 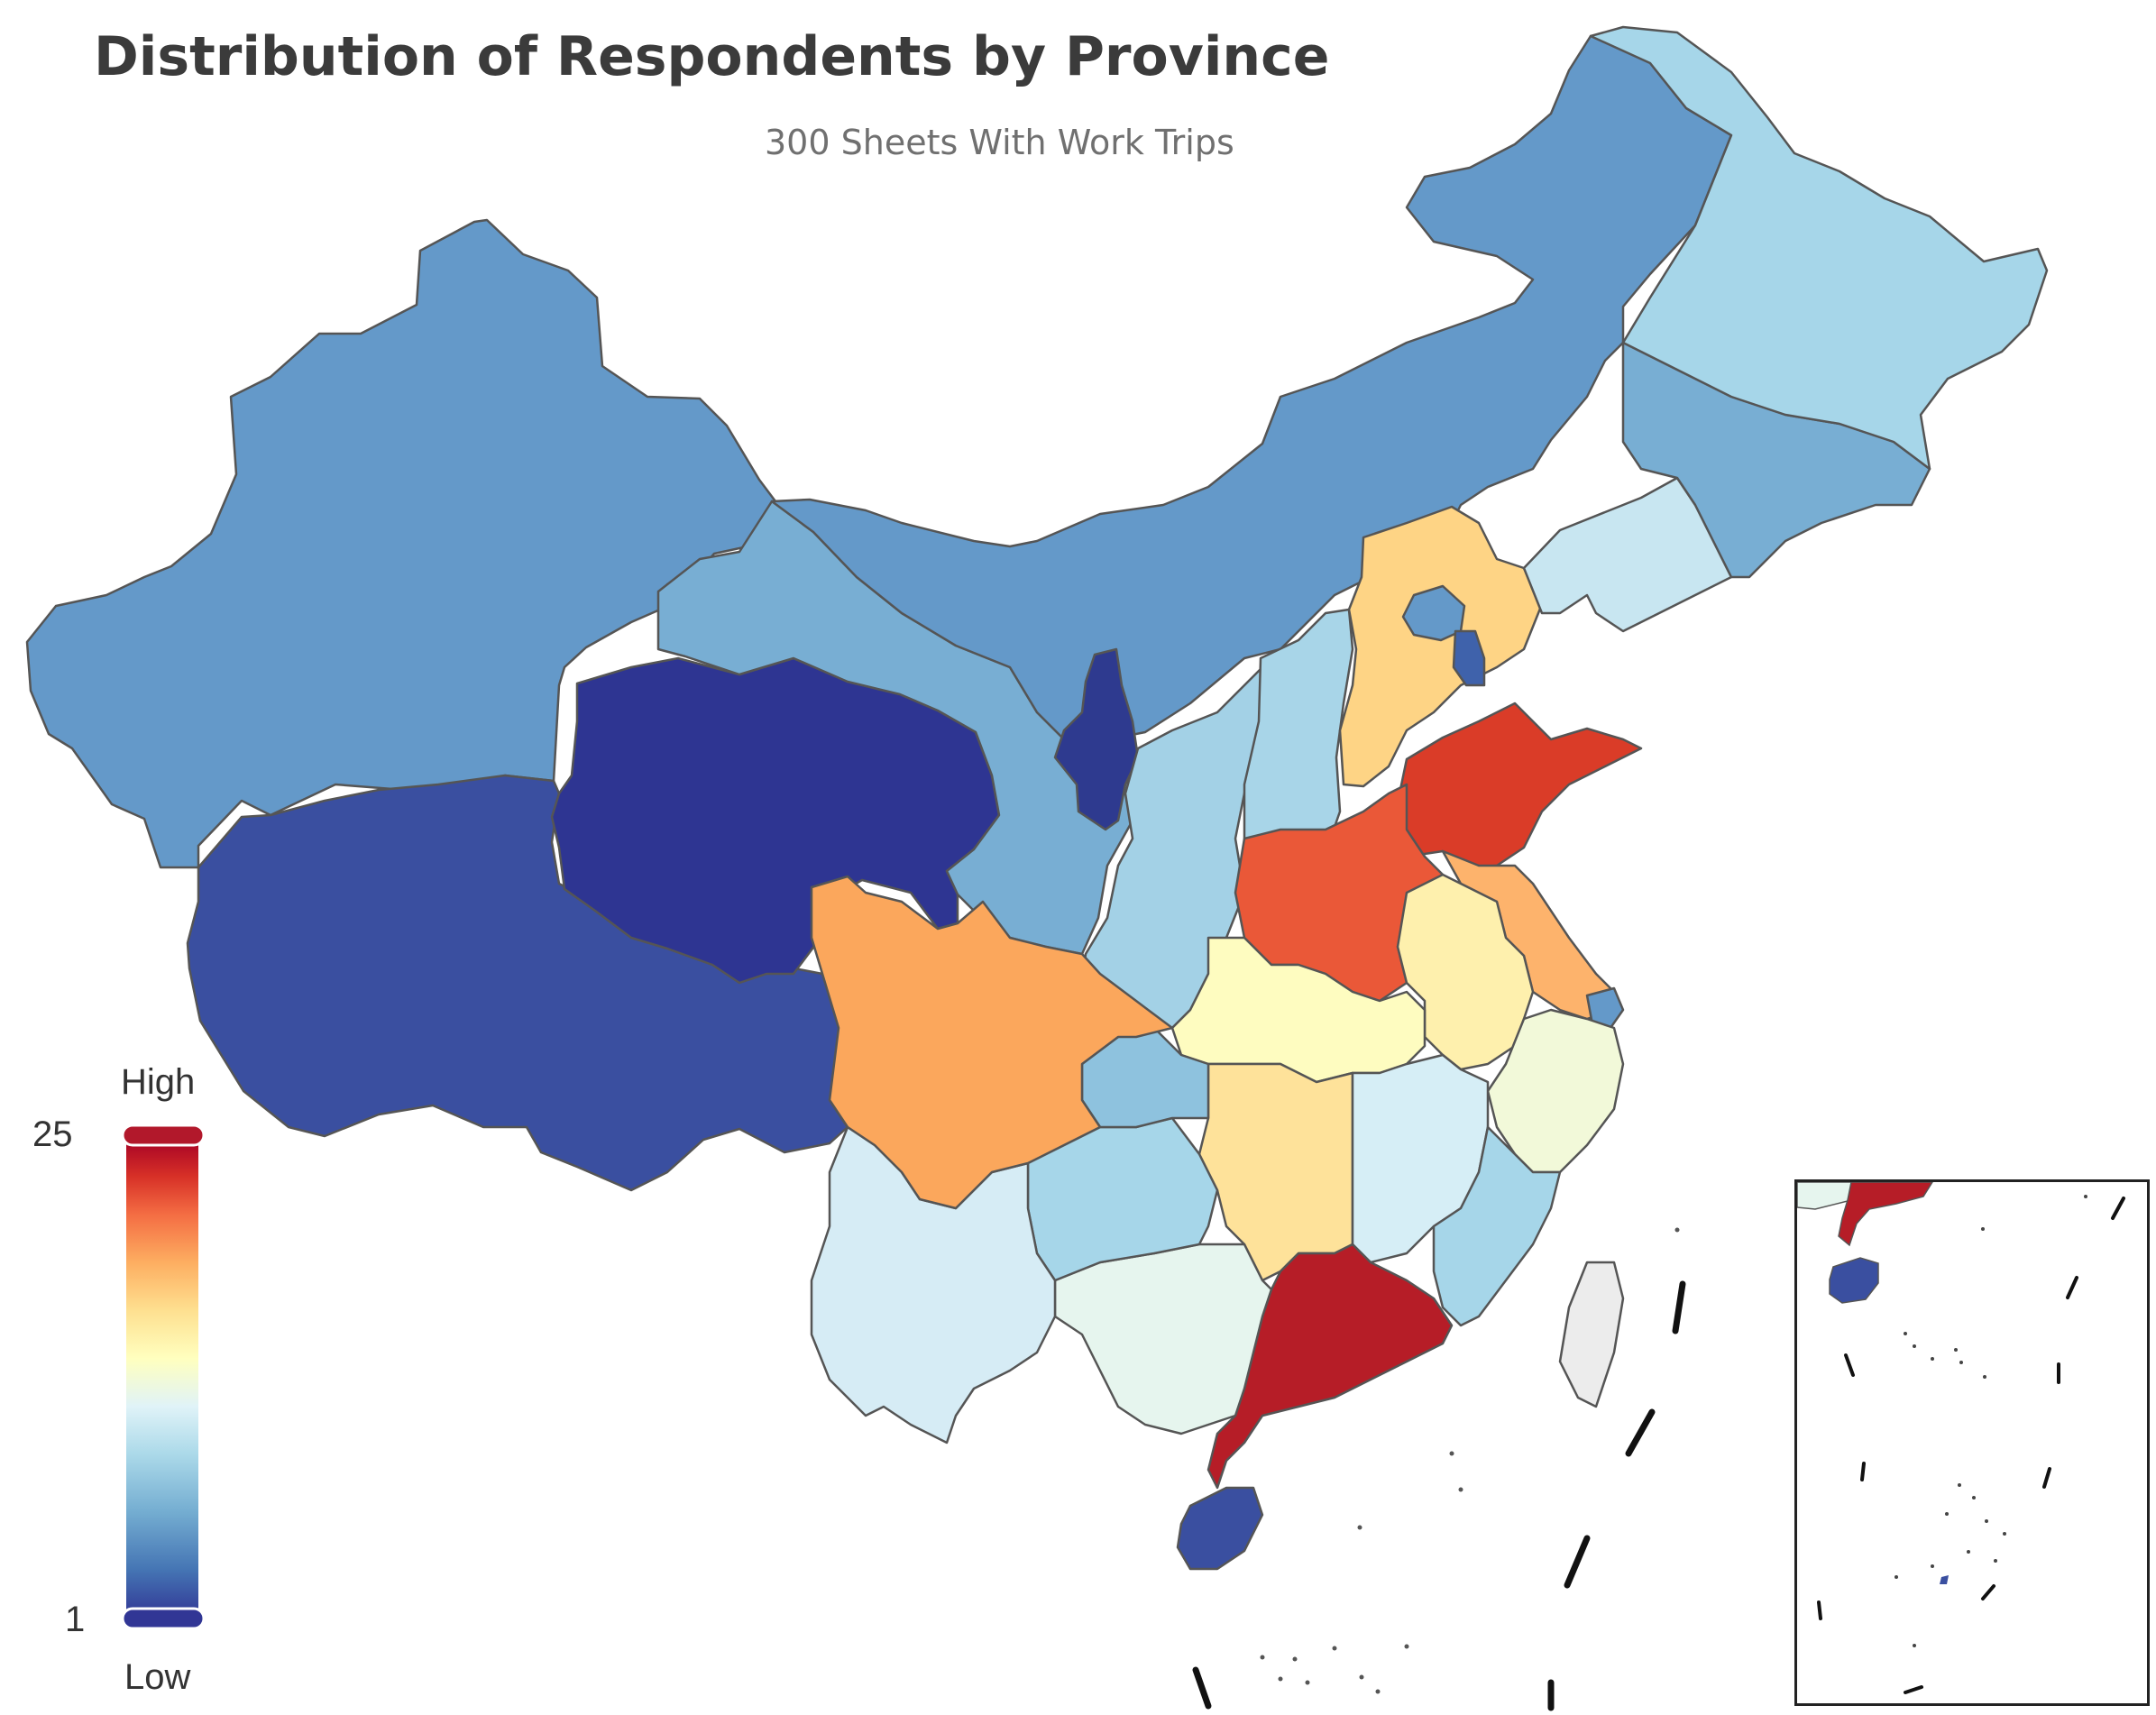 What do you see at coordinates (712, 56) in the screenshot?
I see `map-title: Distribution of Respondents by Province` at bounding box center [712, 56].